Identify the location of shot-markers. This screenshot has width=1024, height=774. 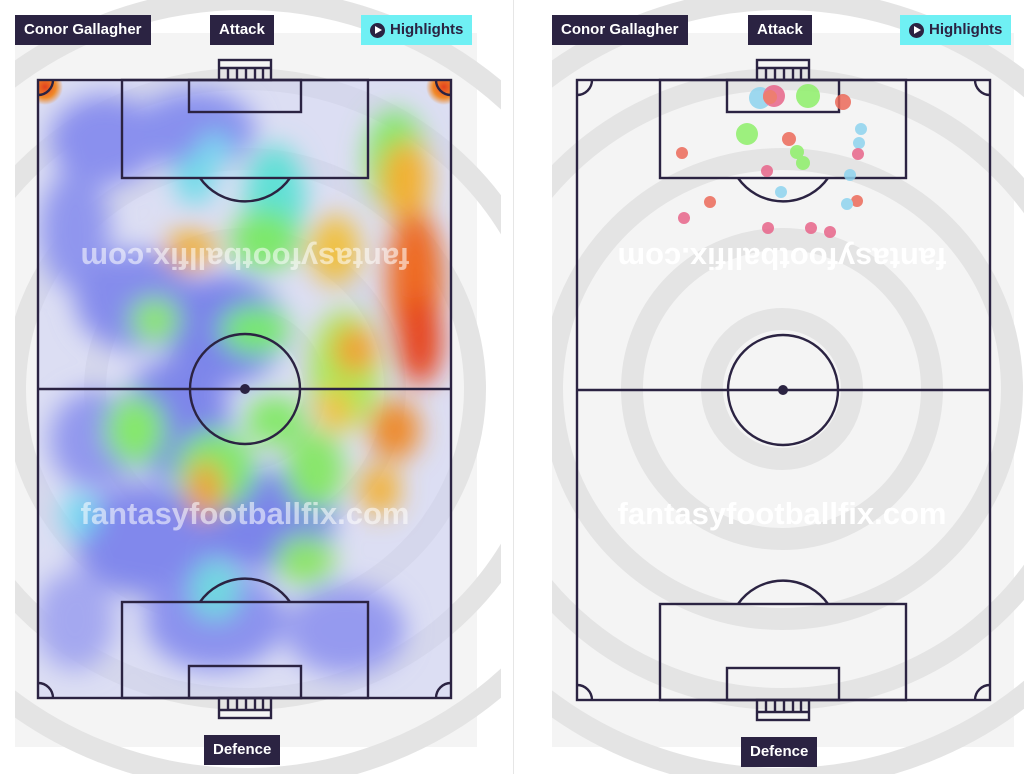
(771, 161).